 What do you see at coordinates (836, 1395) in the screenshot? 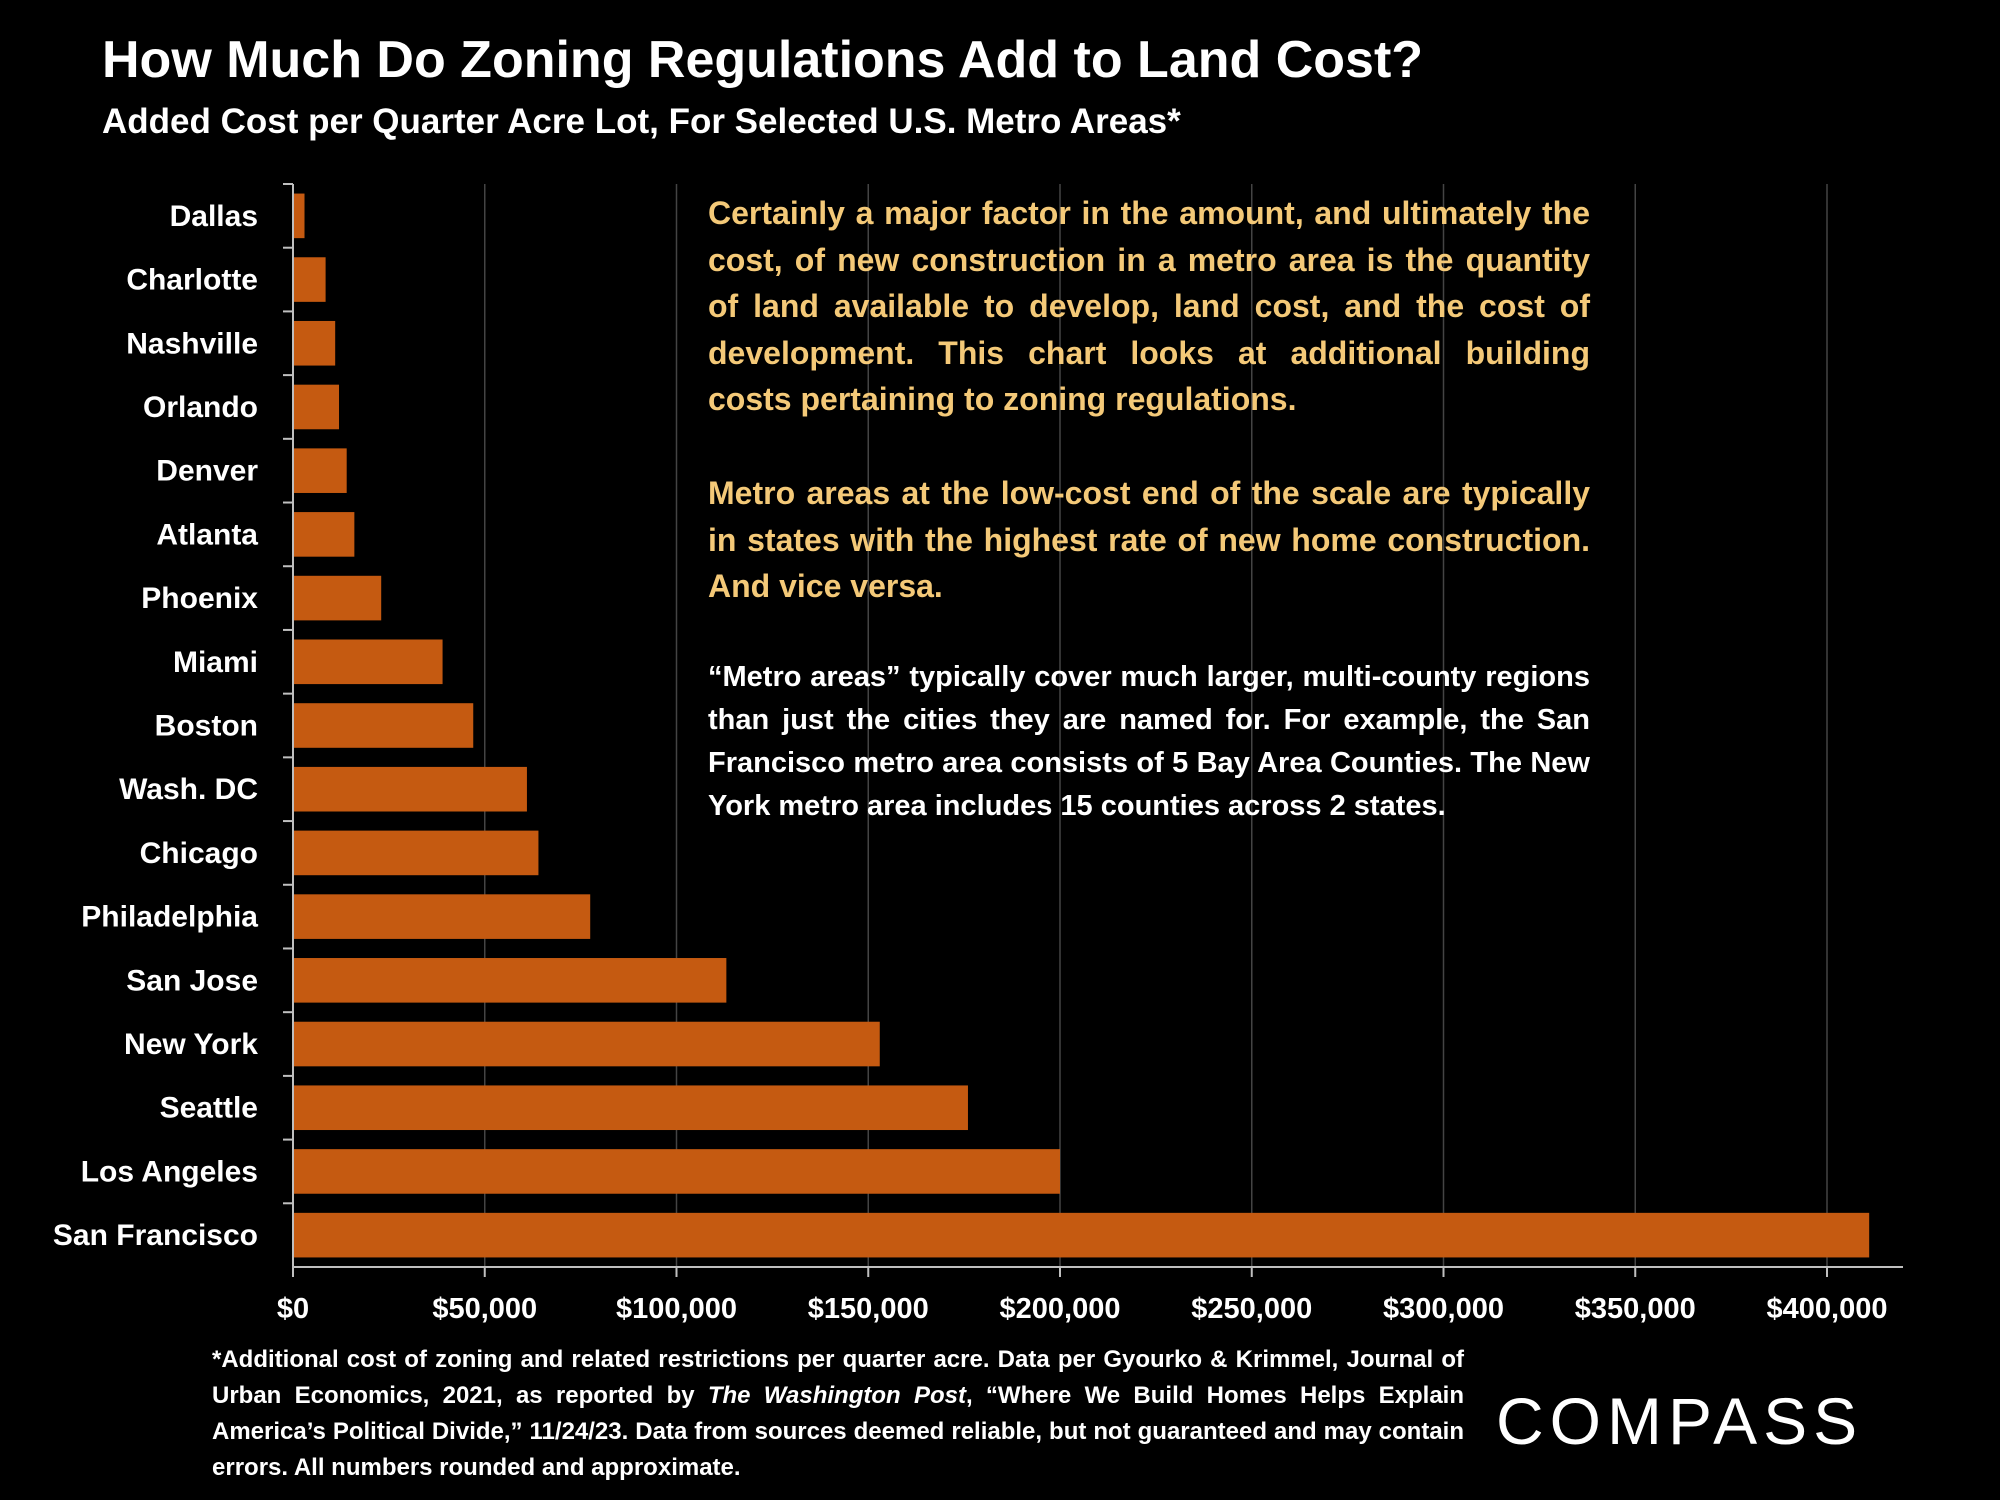
I see `footnote-publication: The Washington Post` at bounding box center [836, 1395].